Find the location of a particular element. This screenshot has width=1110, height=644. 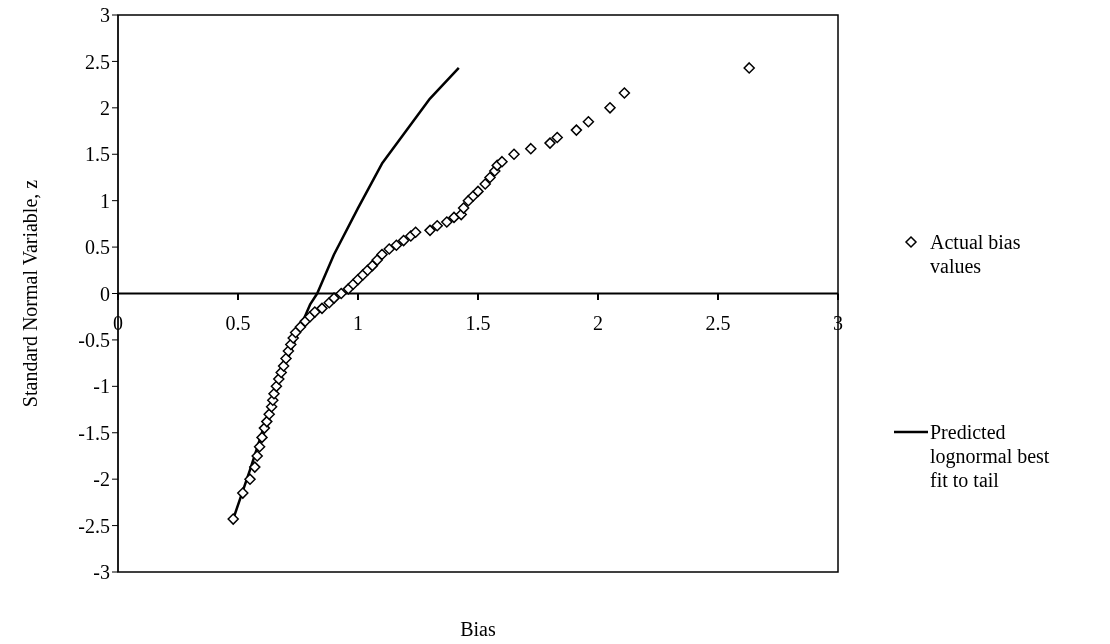

x-tick-label: 2 is located at coordinates (598, 322).